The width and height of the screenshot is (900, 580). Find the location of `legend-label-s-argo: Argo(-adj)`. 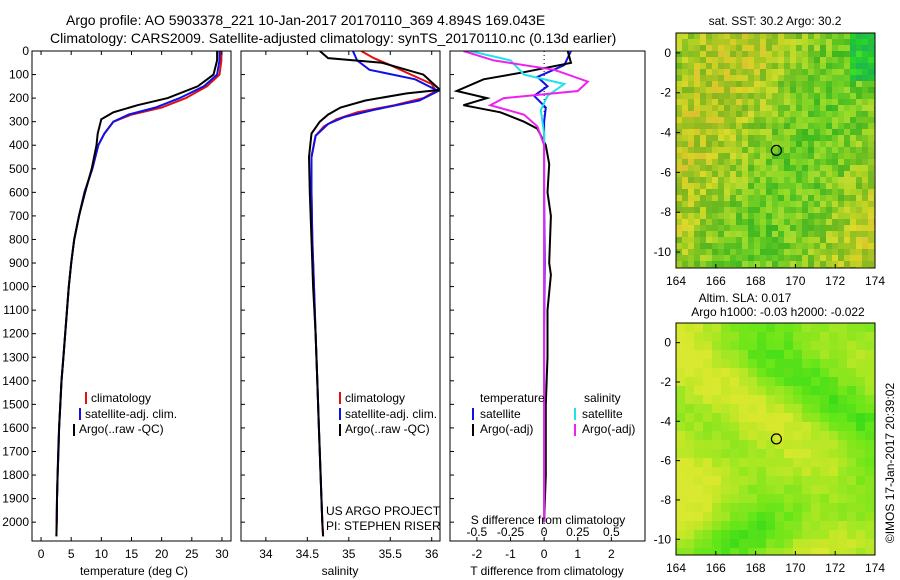

legend-label-s-argo: Argo(-adj) is located at coordinates (608, 429).